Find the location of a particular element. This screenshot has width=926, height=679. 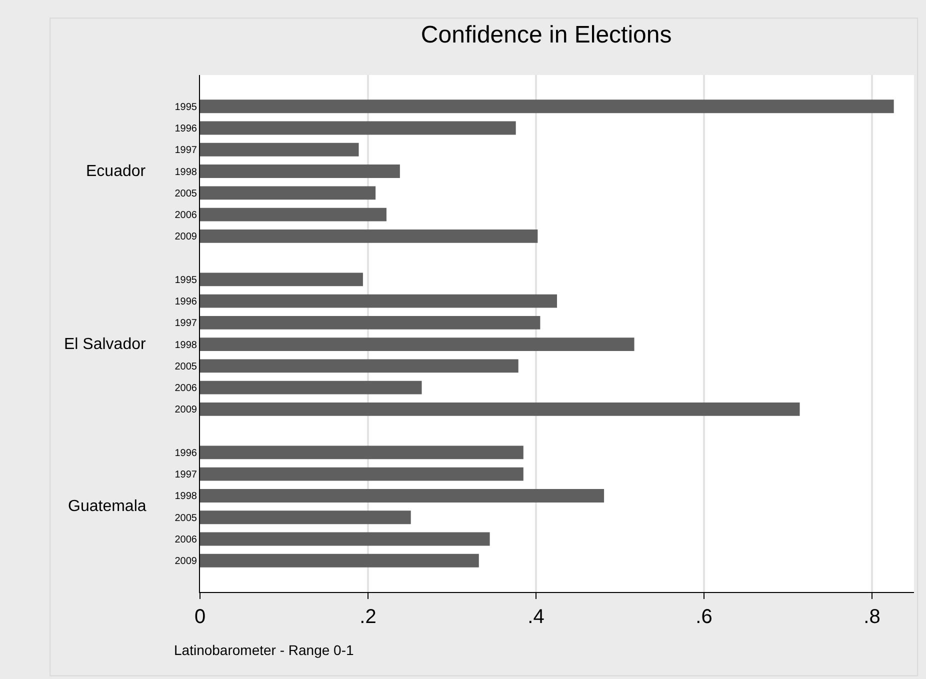

text: Guatemala is located at coordinates (107, 506).